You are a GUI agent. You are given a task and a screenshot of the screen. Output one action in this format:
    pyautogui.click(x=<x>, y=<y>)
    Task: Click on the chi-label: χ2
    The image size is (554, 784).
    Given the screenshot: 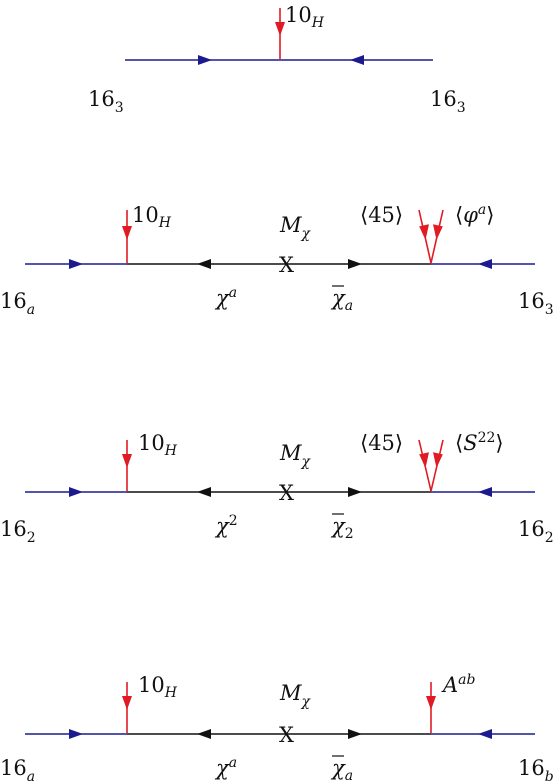 What is the action you would take?
    pyautogui.click(x=226, y=525)
    